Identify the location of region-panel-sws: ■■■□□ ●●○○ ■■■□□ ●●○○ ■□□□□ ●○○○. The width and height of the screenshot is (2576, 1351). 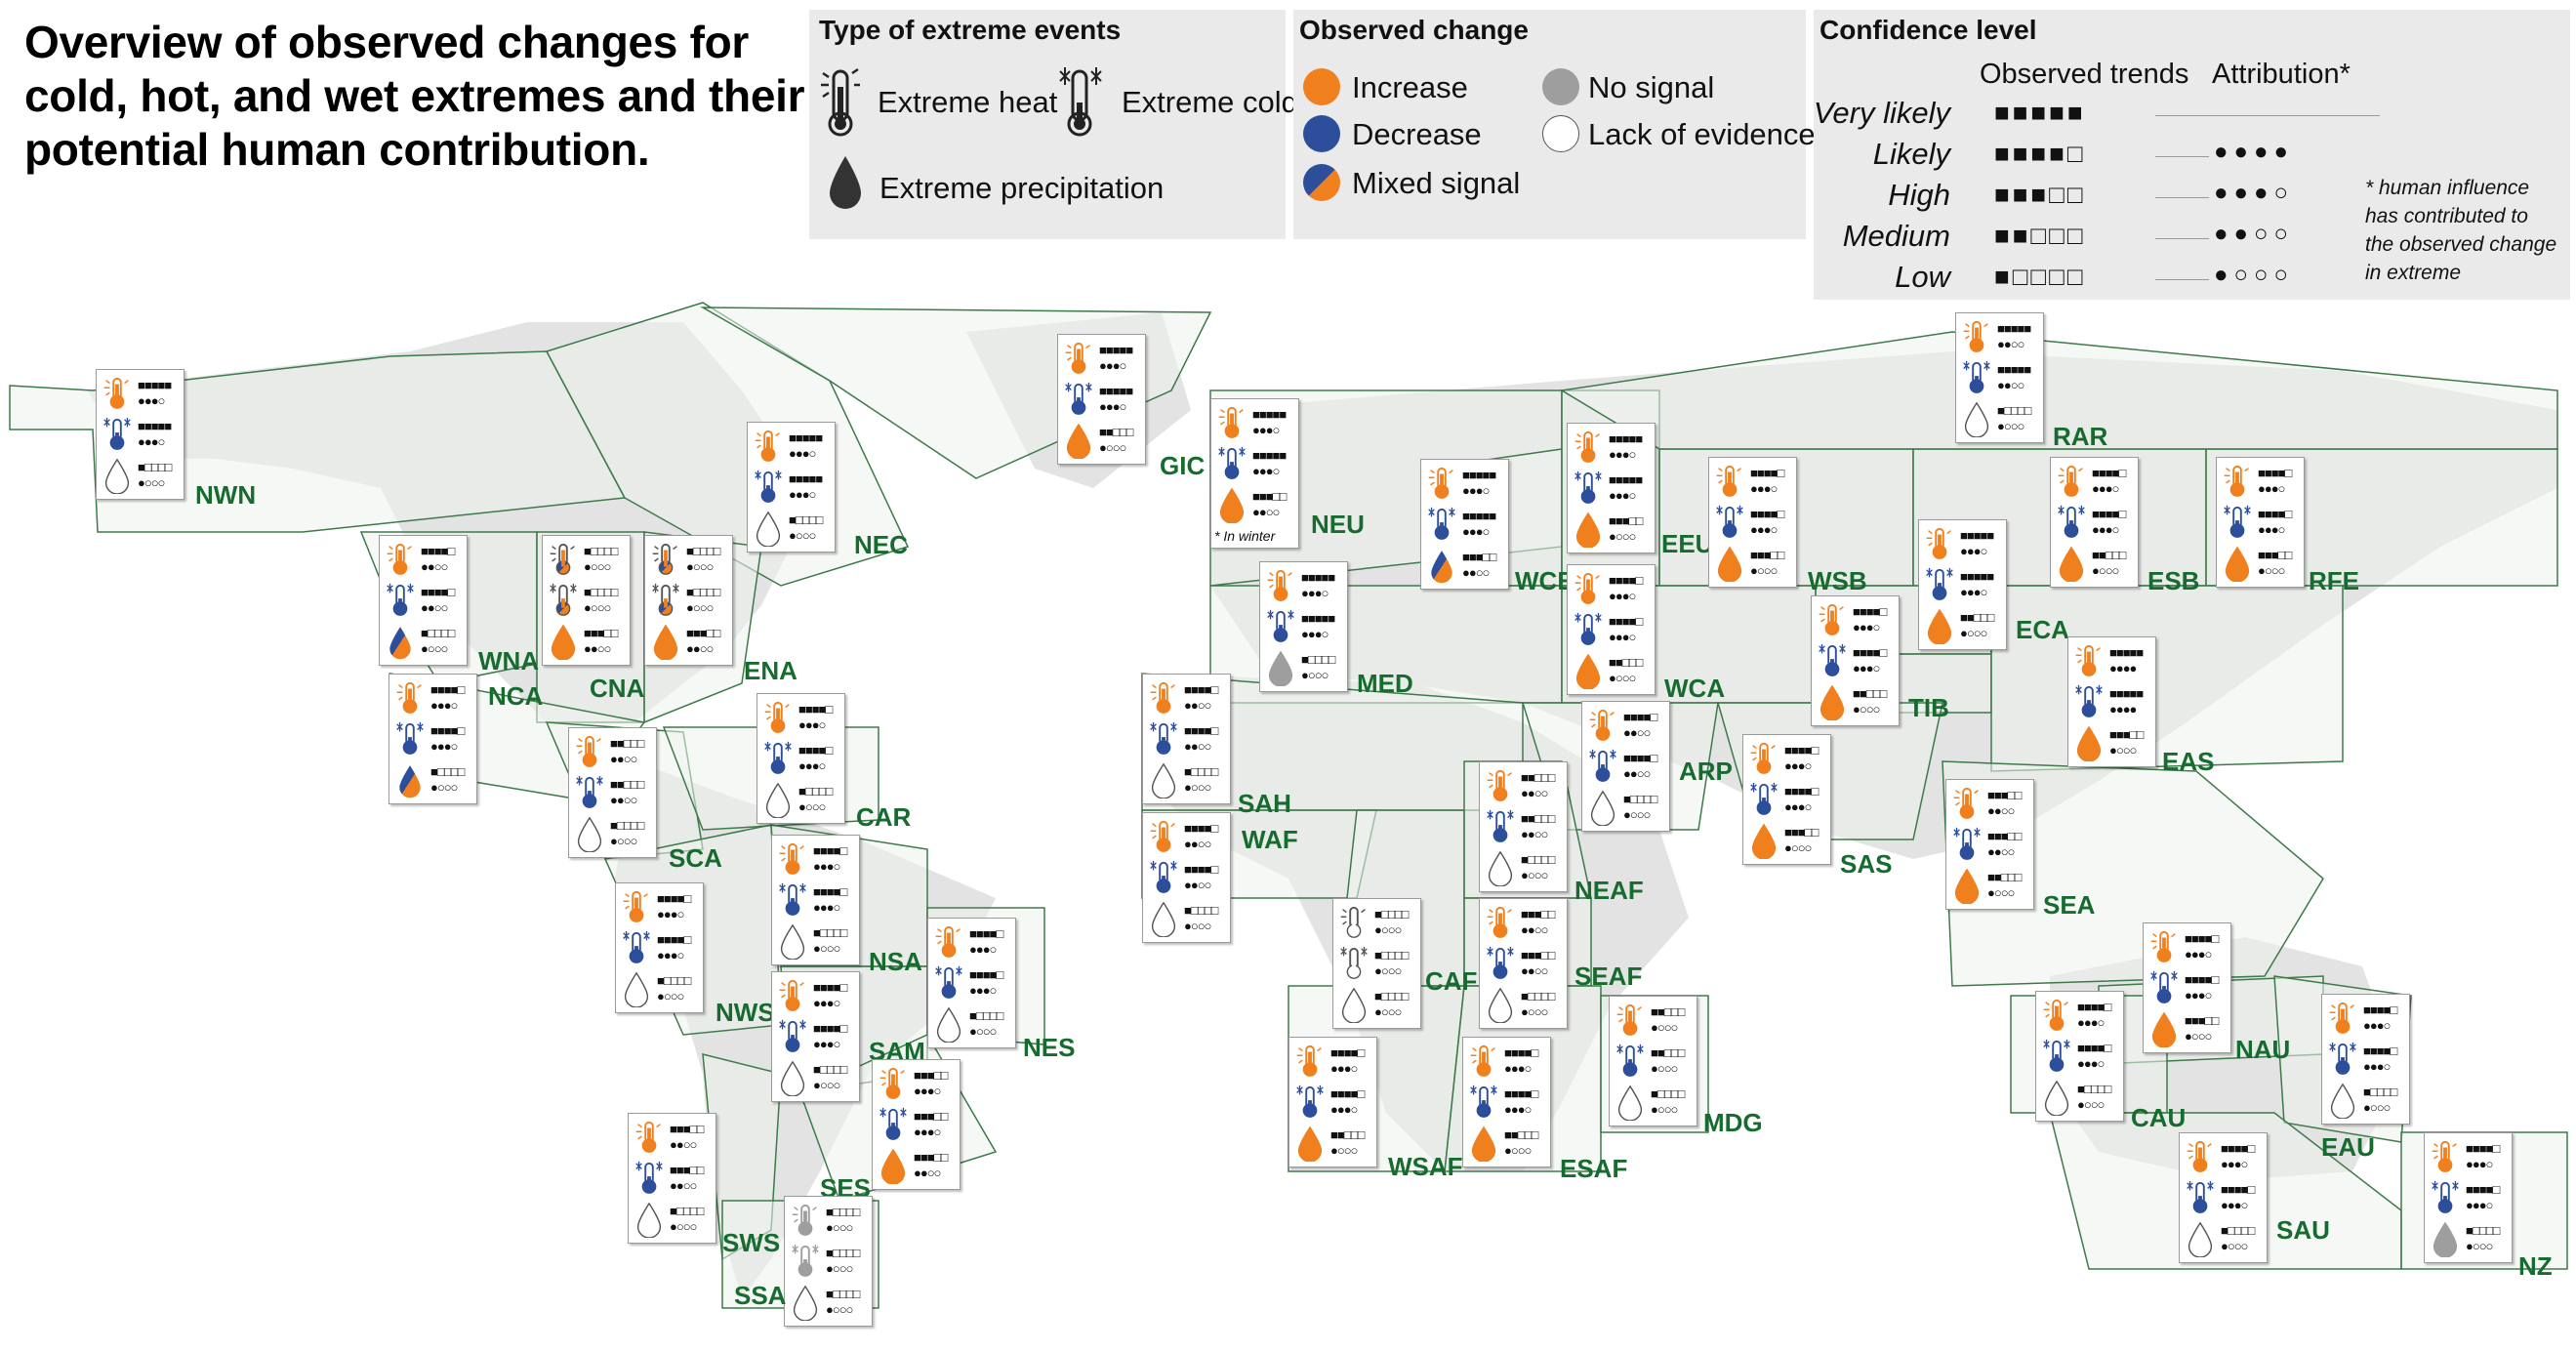
(672, 1178).